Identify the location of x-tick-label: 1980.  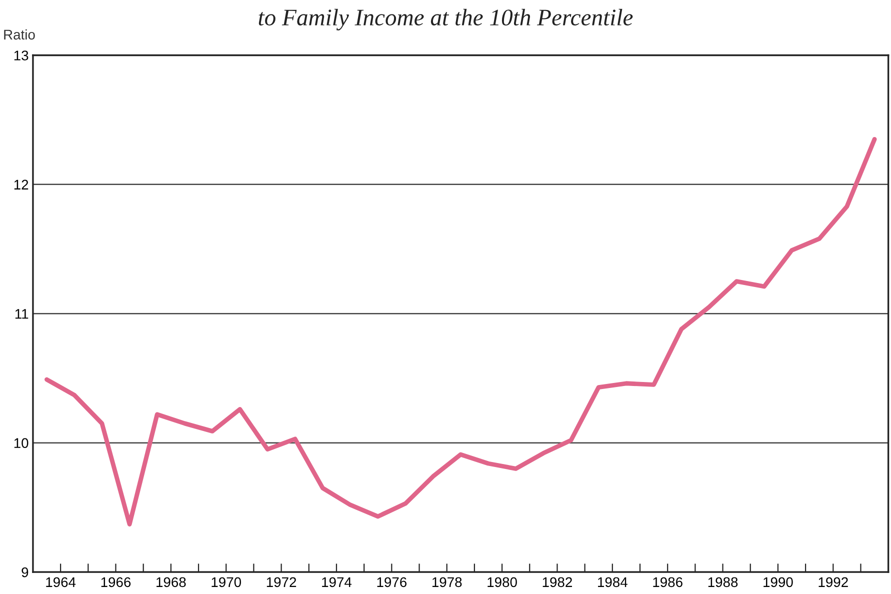
(502, 582).